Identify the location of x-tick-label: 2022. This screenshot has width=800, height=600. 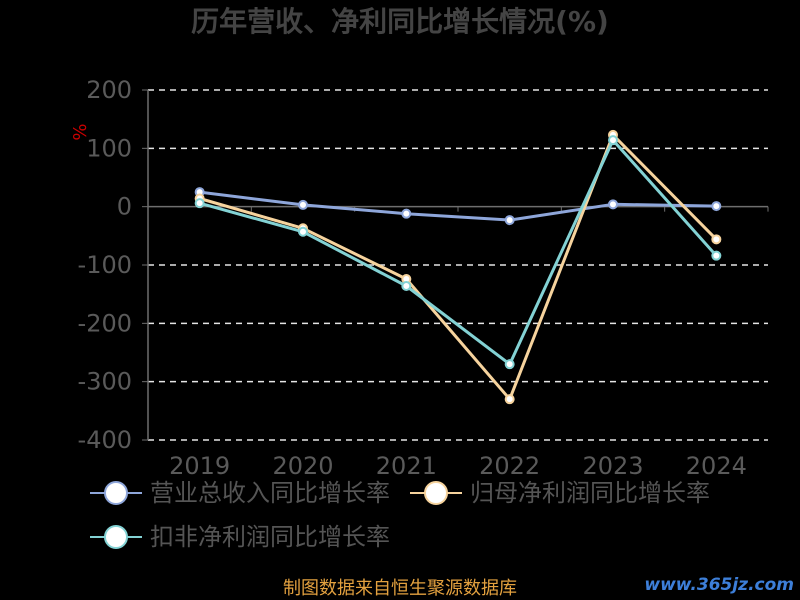
(509, 466).